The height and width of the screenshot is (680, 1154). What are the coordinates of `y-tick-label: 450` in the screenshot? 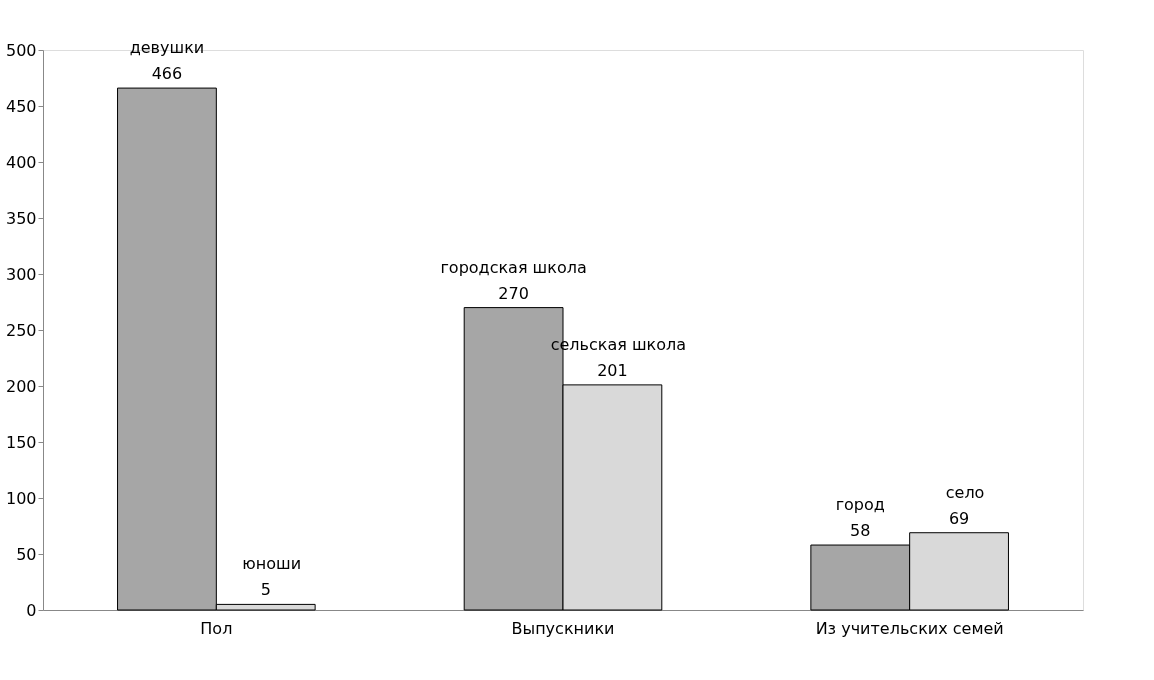 It's located at (21, 106).